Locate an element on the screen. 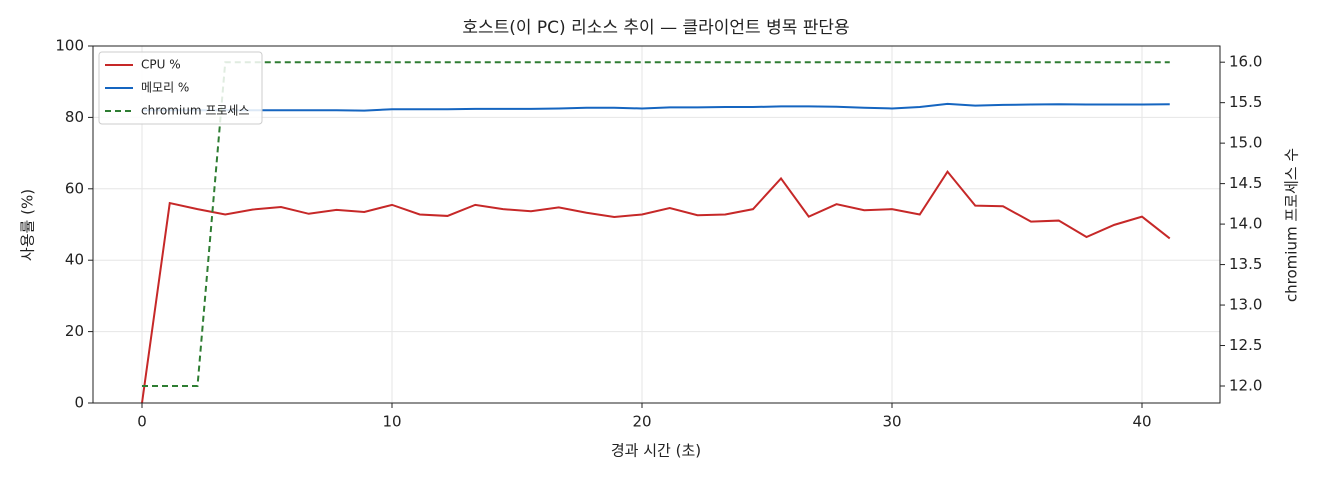 The width and height of the screenshot is (1320, 484). y2-tick-label: 15.5 is located at coordinates (1245, 102).